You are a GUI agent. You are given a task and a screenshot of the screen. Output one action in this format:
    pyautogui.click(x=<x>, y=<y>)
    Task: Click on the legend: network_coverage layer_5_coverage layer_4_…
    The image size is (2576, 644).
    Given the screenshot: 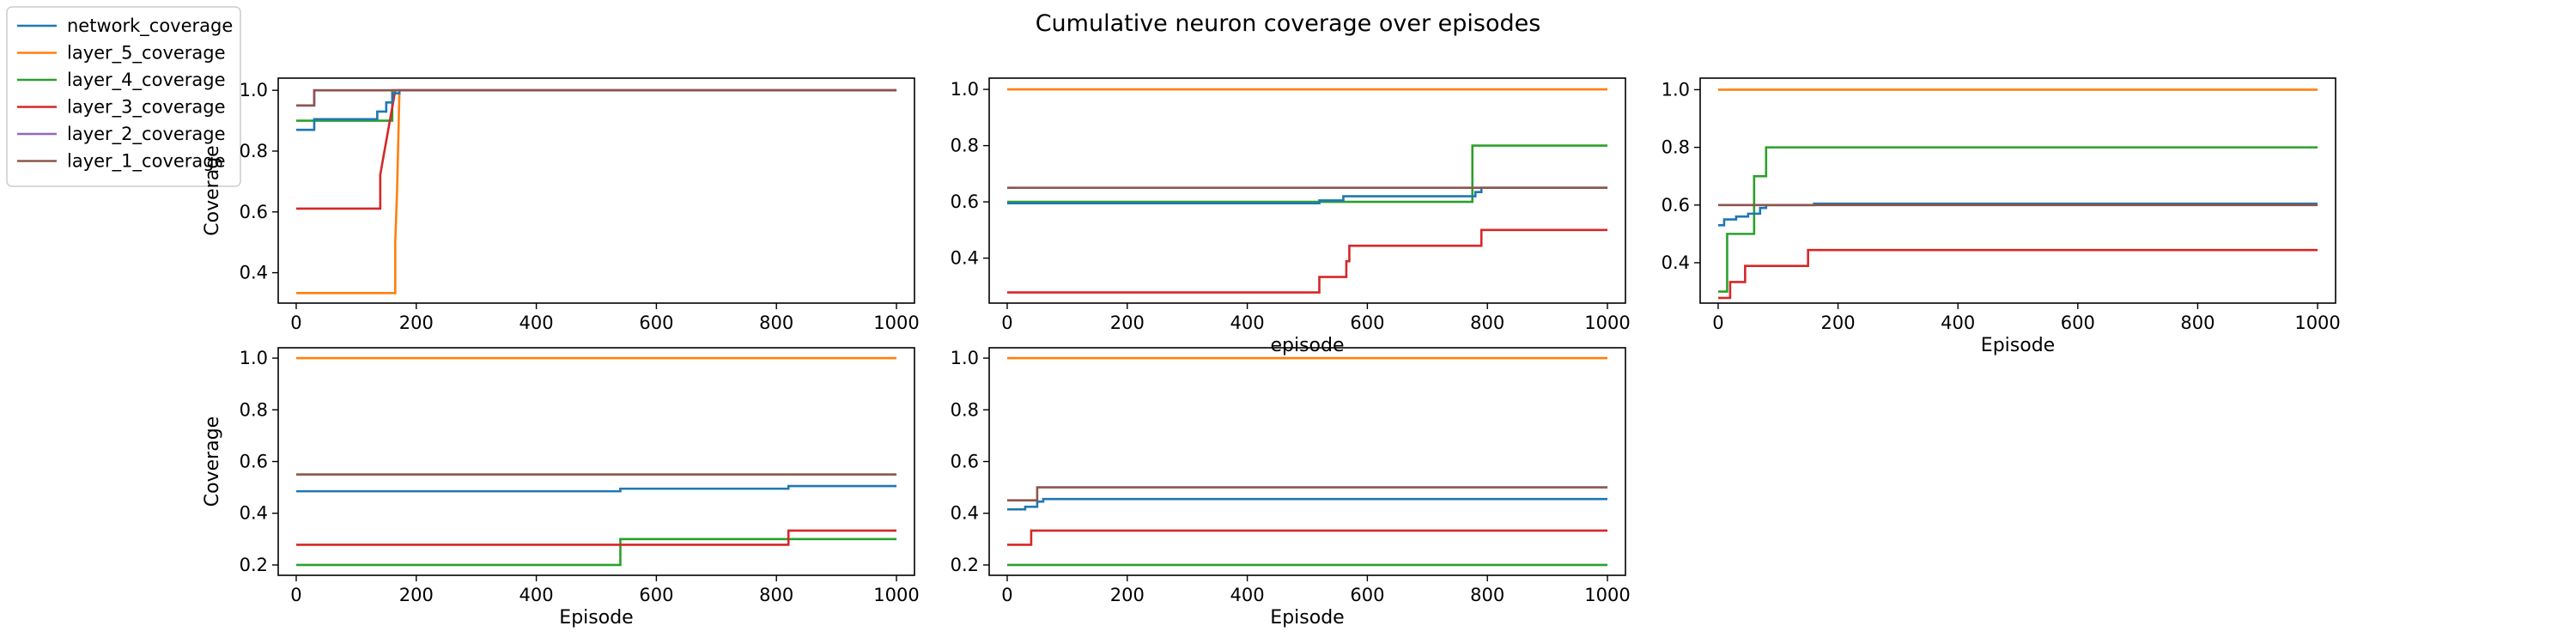 What is the action you would take?
    pyautogui.click(x=123, y=96)
    